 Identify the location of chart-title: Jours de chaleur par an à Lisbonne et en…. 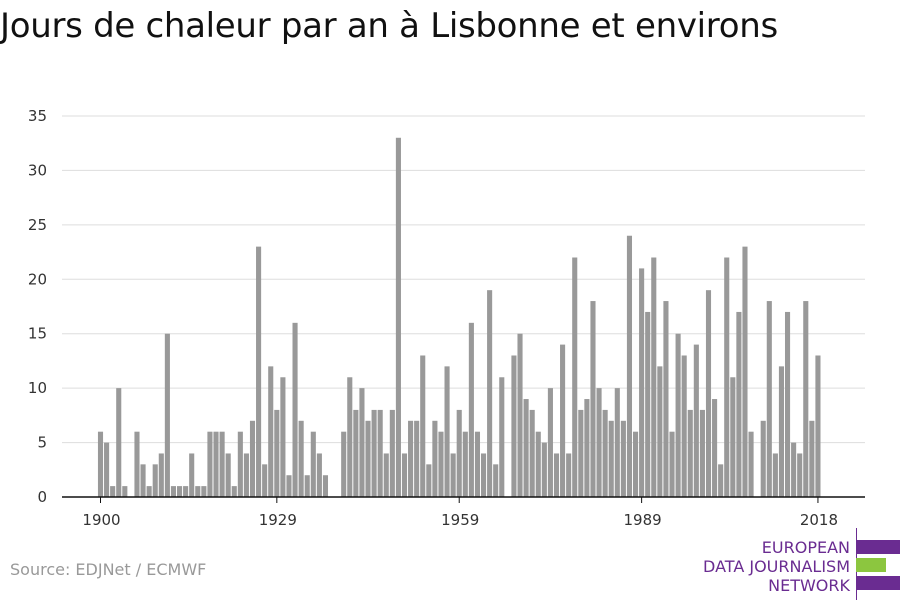
(389, 26).